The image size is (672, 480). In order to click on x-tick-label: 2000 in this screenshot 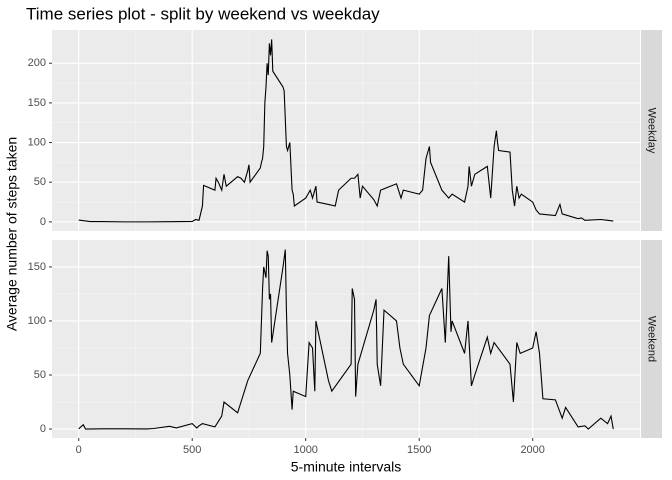, I will do `click(532, 450)`.